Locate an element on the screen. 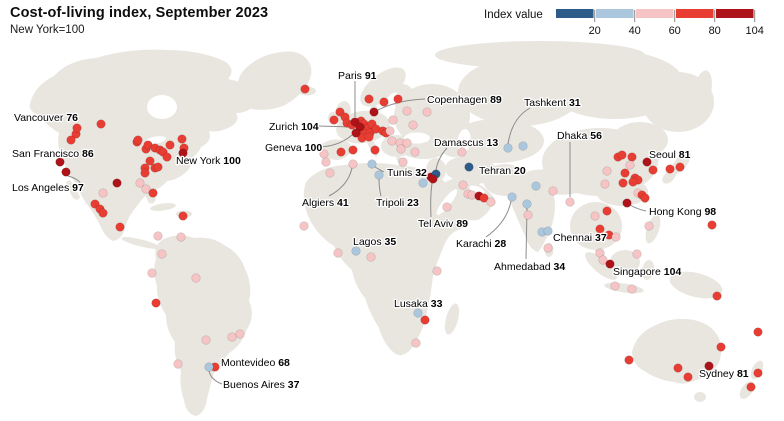 This screenshot has height=421, width=784. city-label: Damascus 13 is located at coordinates (466, 143).